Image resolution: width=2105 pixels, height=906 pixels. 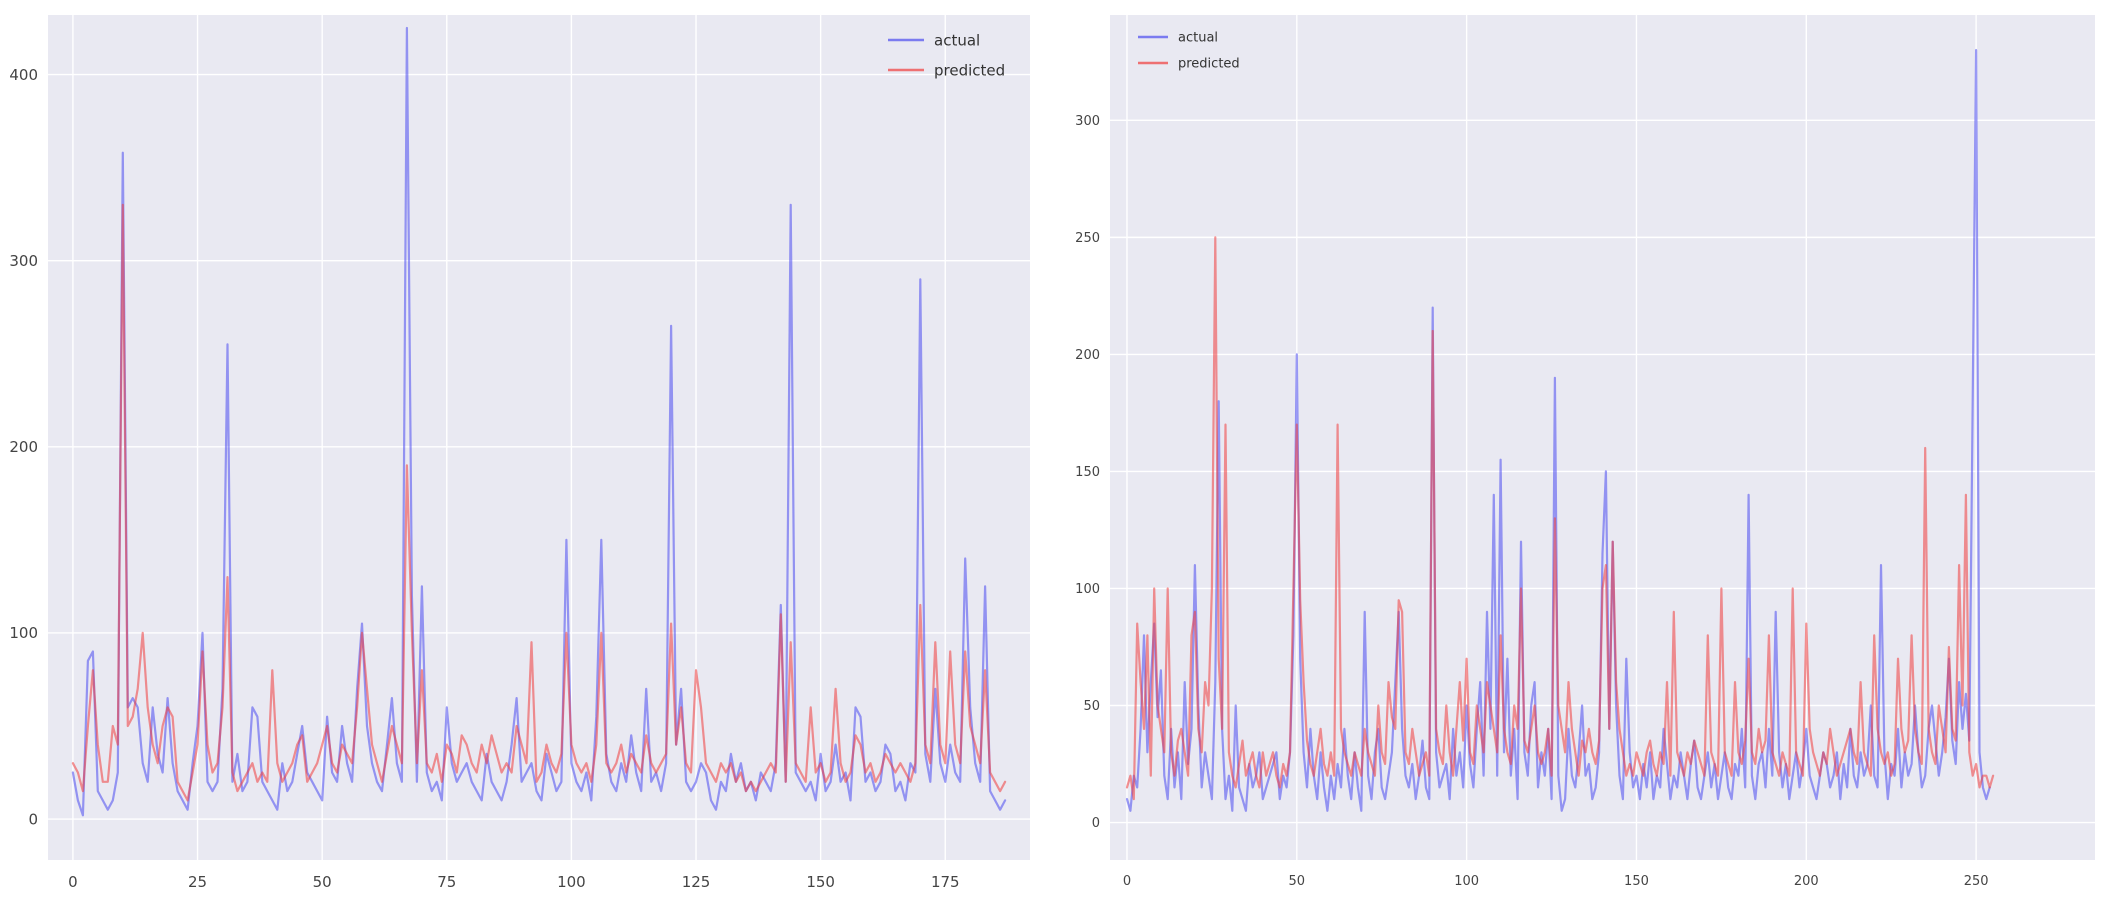 What do you see at coordinates (1806, 881) in the screenshot?
I see `x-tick-label: 200` at bounding box center [1806, 881].